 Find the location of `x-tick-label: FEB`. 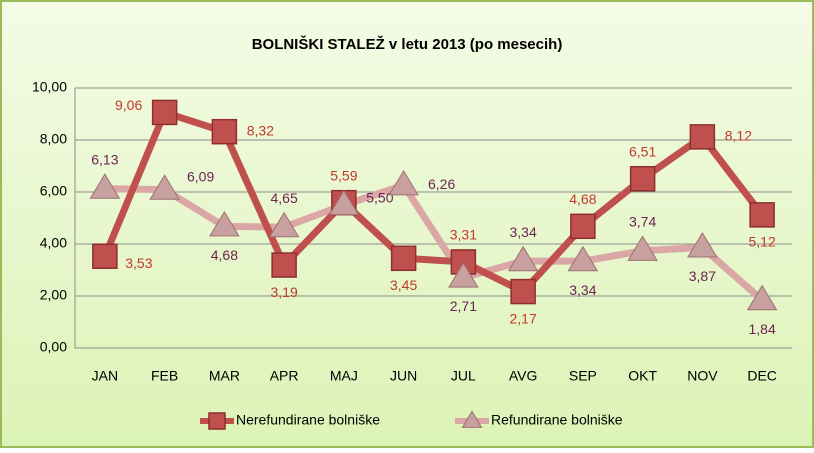

x-tick-label: FEB is located at coordinates (164, 376).